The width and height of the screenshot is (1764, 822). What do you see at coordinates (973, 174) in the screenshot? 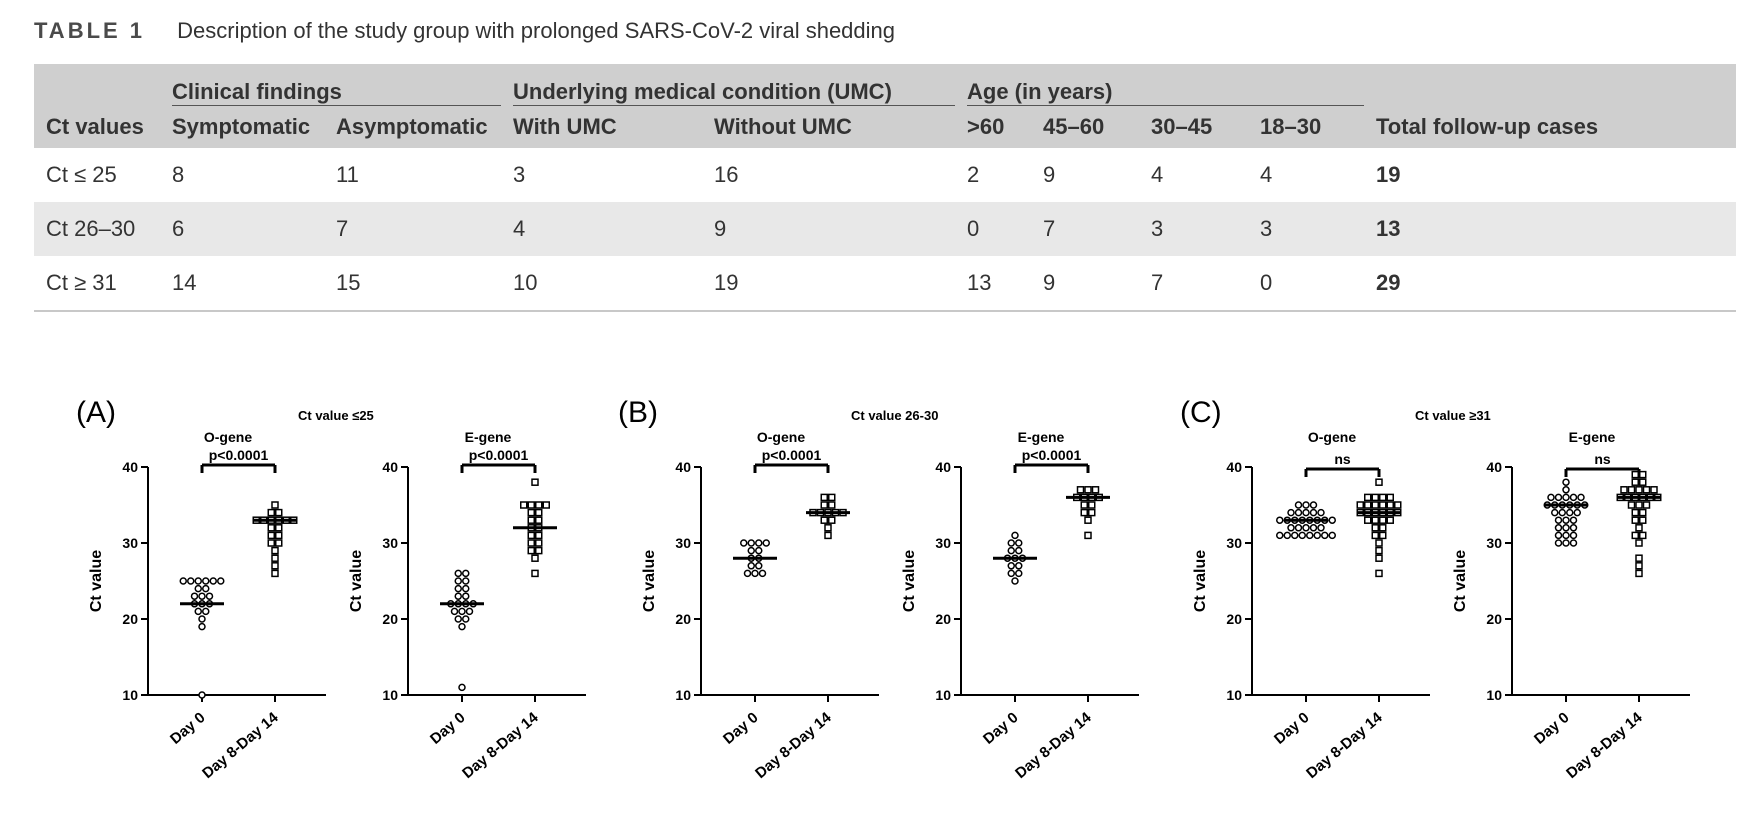
I see `table-cell: 2` at bounding box center [973, 174].